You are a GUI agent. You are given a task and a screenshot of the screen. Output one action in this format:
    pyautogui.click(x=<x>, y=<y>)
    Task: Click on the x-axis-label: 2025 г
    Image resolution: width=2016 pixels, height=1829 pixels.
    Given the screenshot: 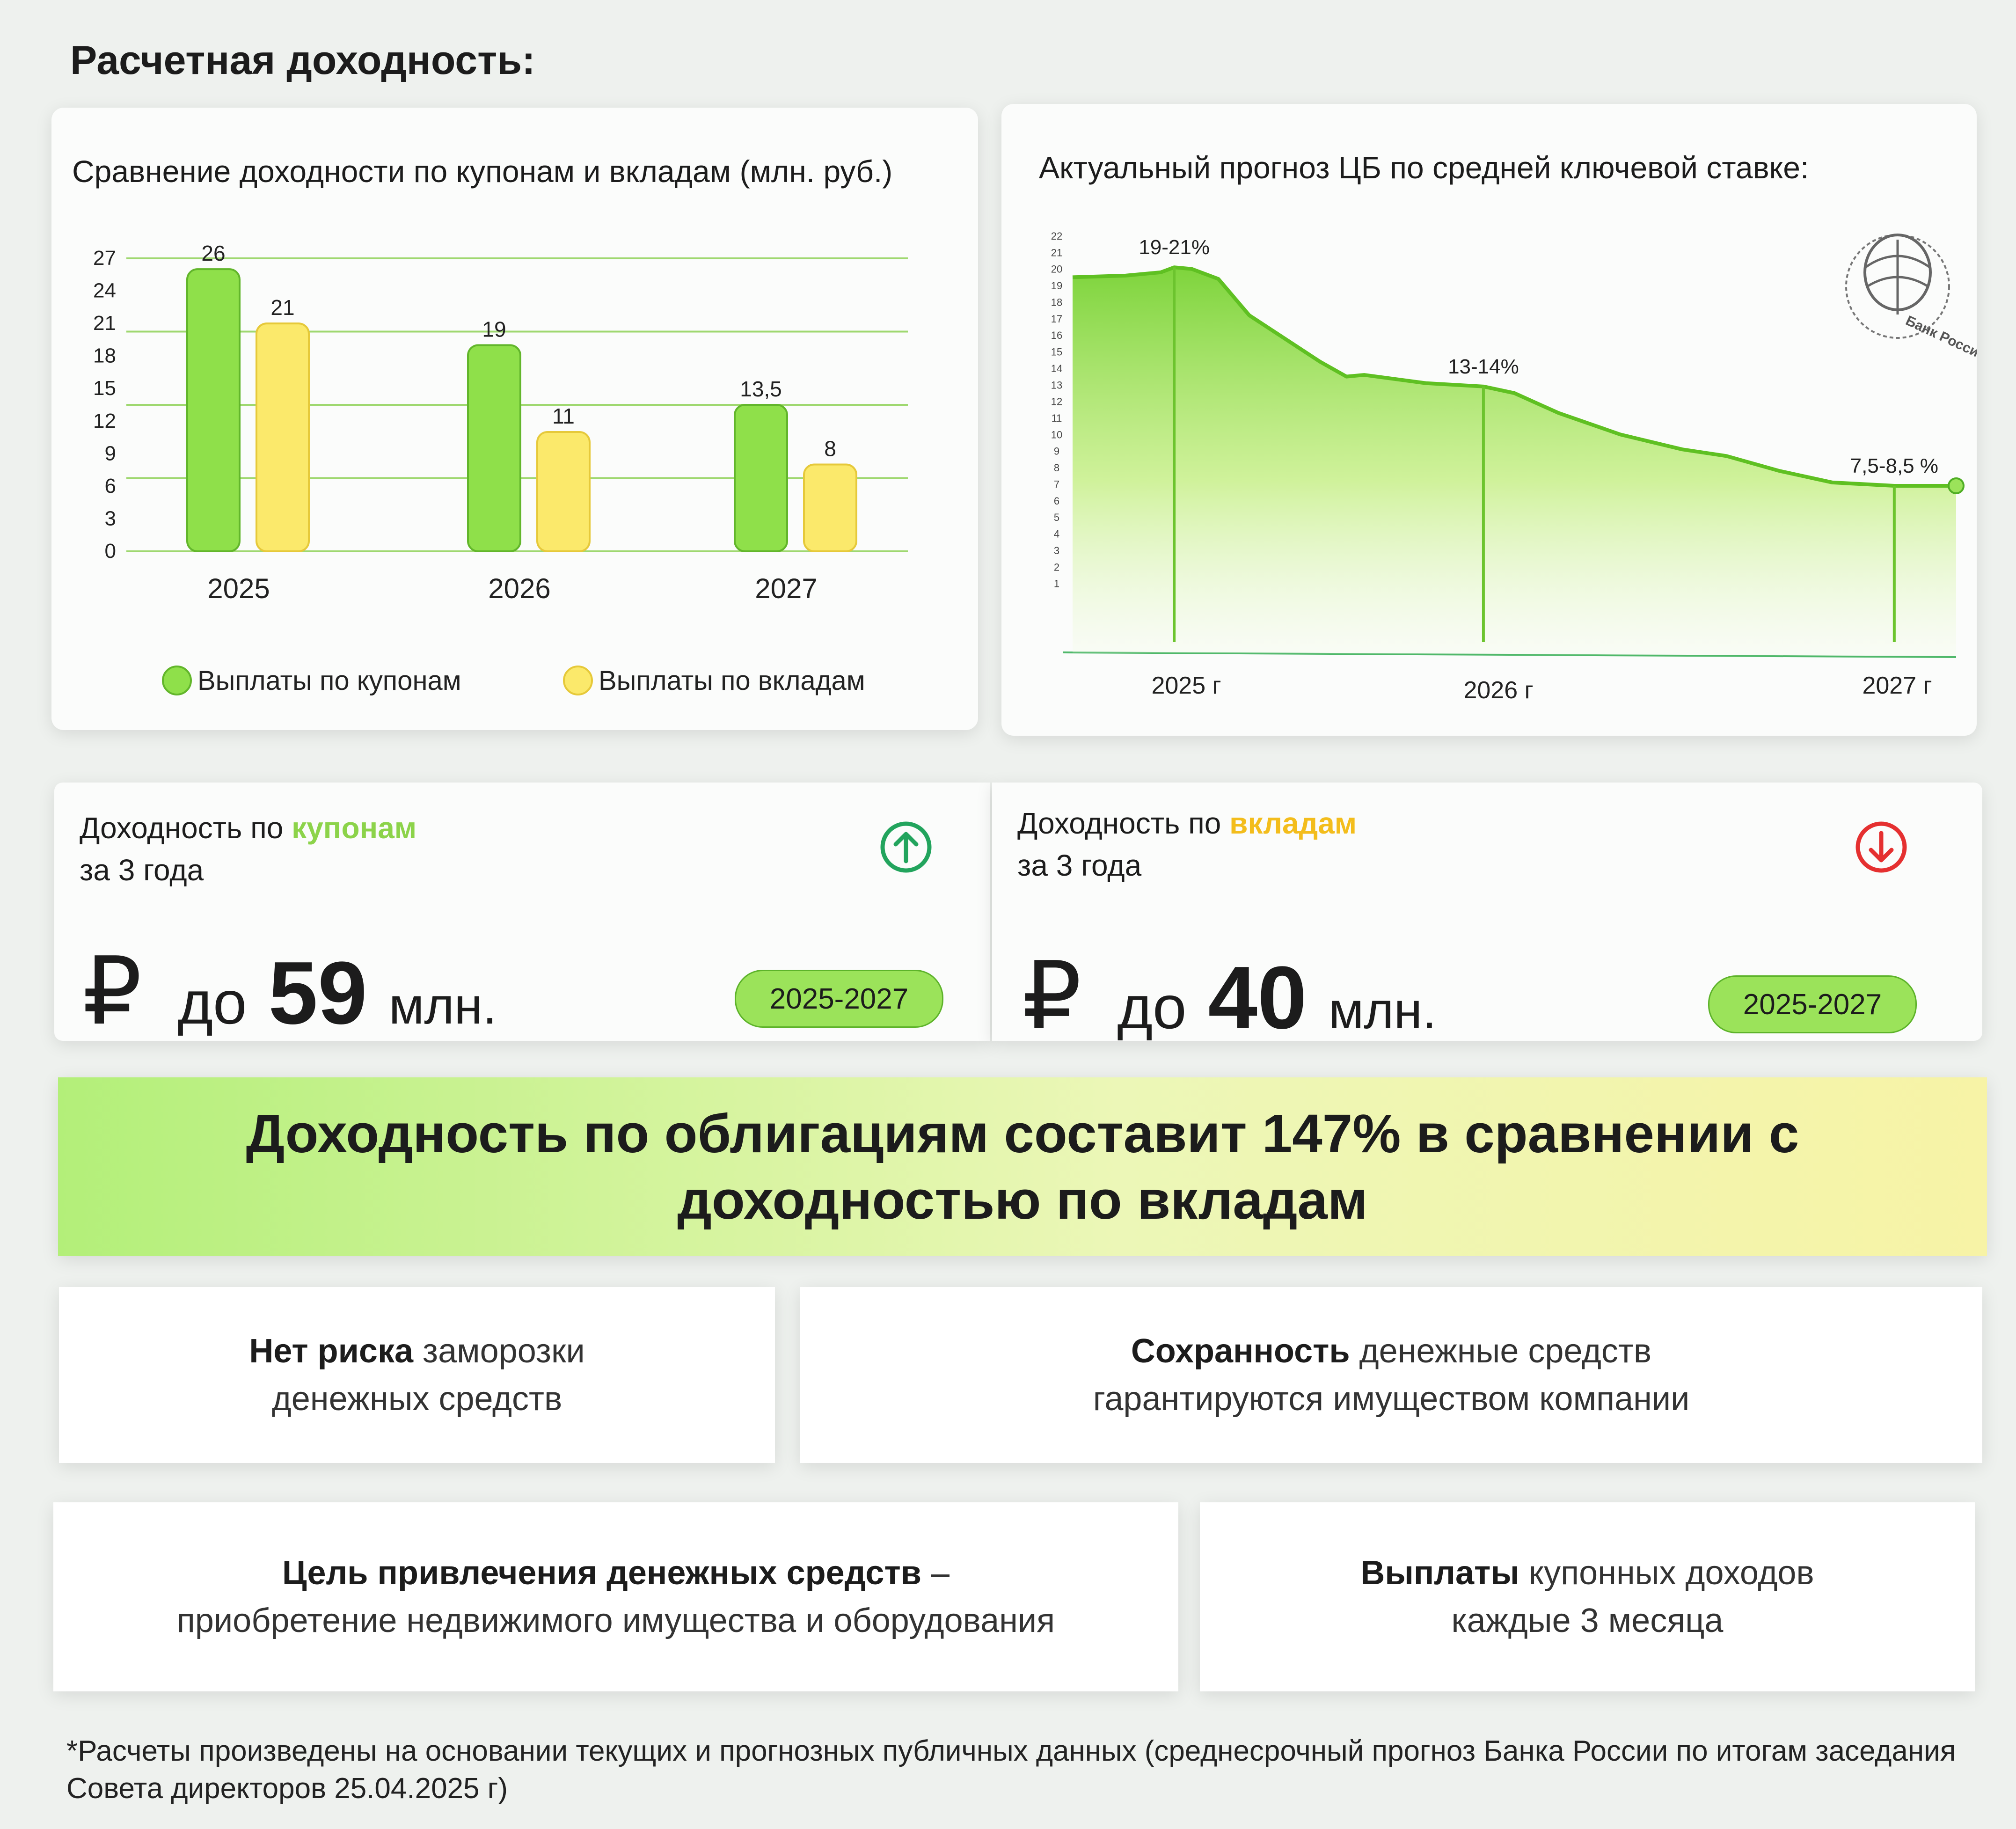 What is the action you would take?
    pyautogui.click(x=1186, y=685)
    